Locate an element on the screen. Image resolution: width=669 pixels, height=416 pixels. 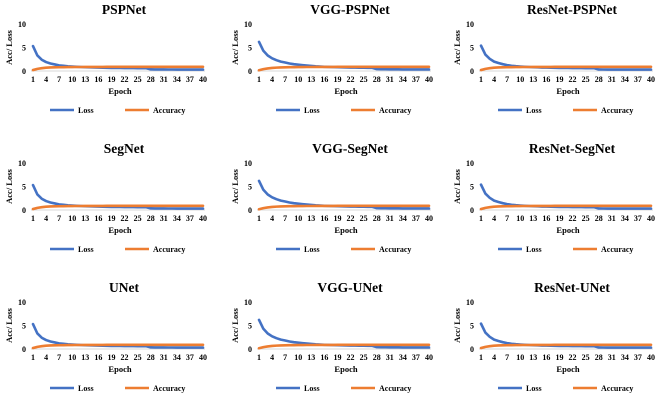
chart-title: VGG-PSPNet is located at coordinates (350, 9).